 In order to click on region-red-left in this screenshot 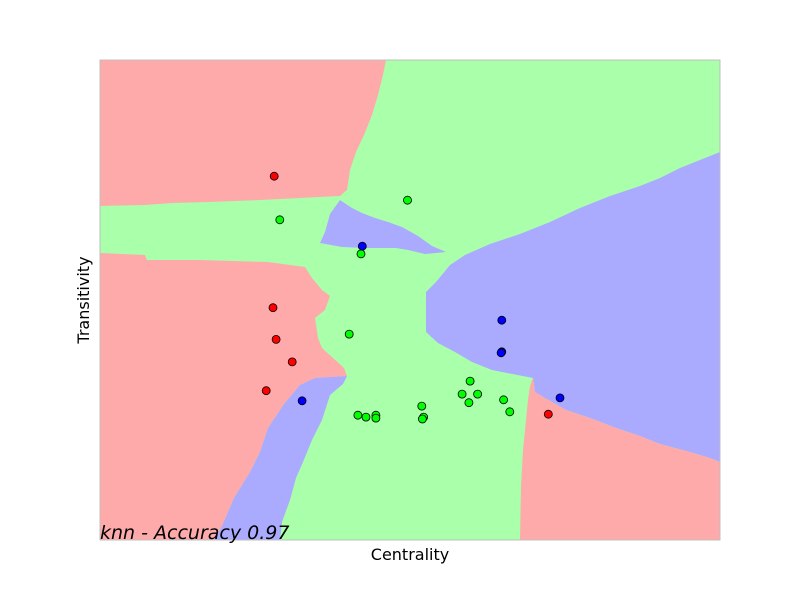, I will do `click(223, 396)`.